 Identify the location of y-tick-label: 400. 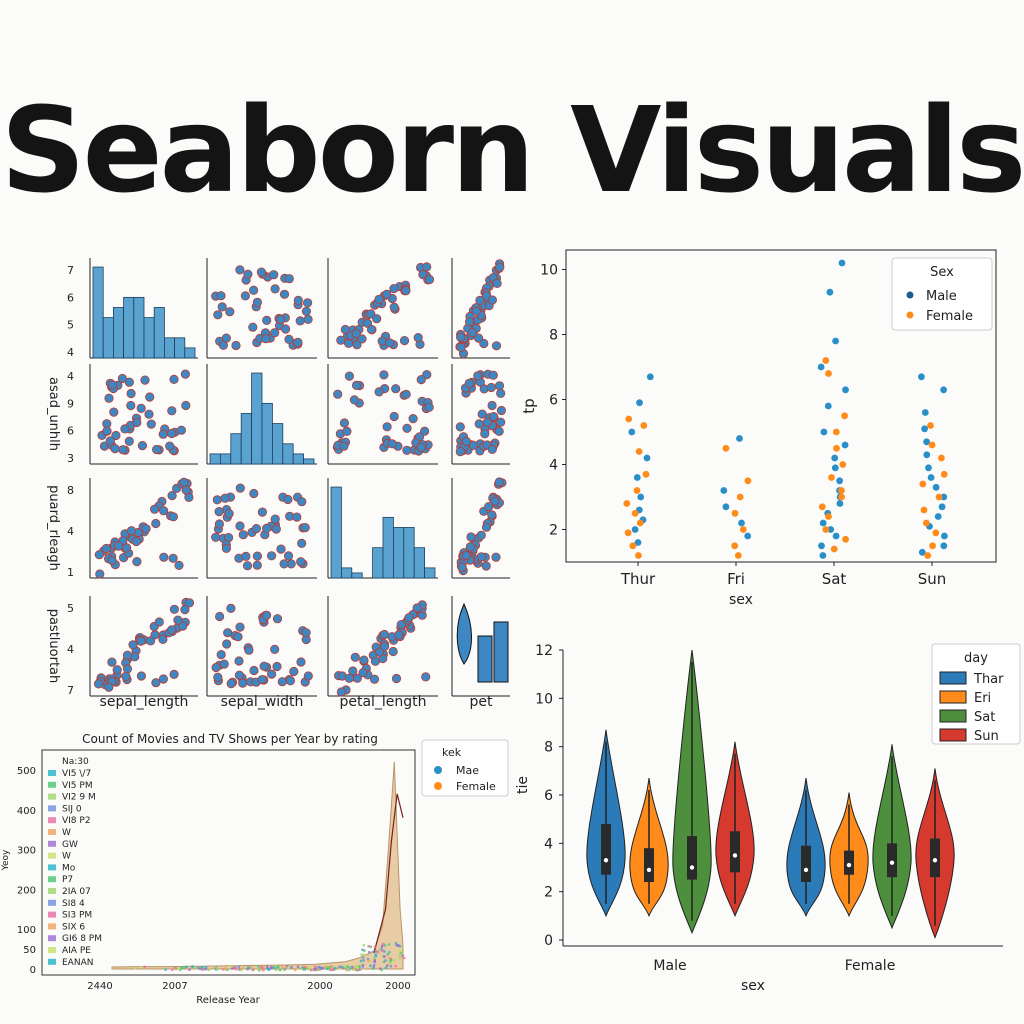
(26, 811).